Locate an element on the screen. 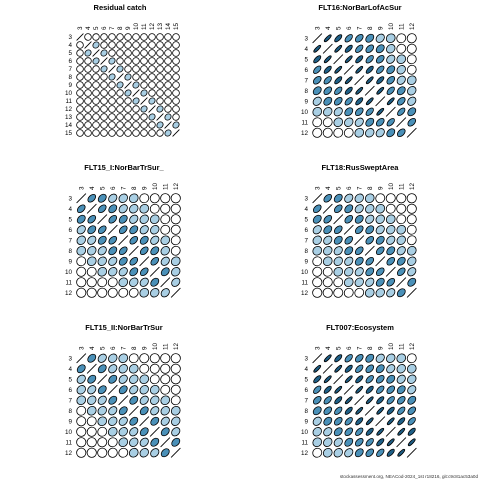 Image resolution: width=480 pixels, height=480 pixels. row-tick-label: 12 is located at coordinates (305, 293).